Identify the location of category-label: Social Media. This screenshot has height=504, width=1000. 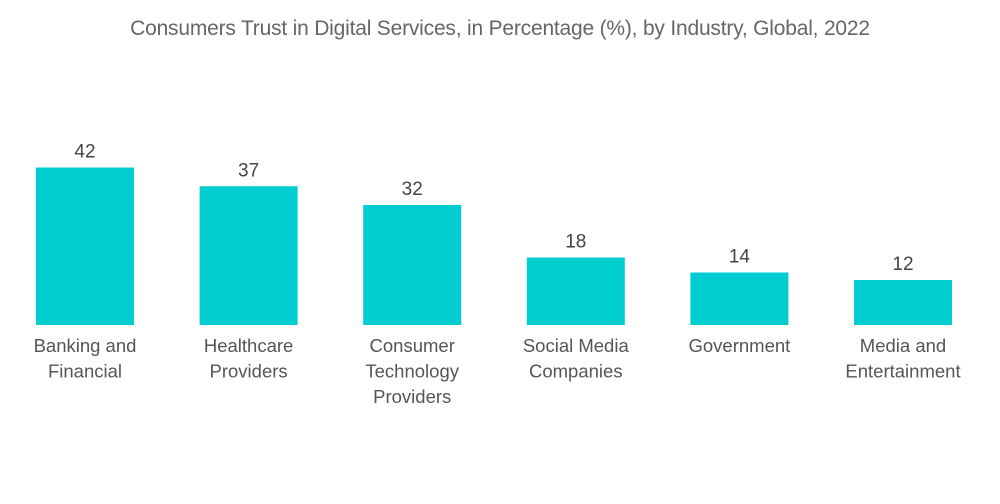
(576, 345).